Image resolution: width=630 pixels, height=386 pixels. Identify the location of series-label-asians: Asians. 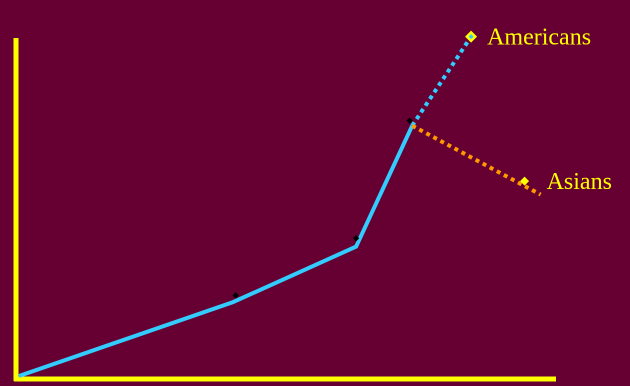
(579, 182).